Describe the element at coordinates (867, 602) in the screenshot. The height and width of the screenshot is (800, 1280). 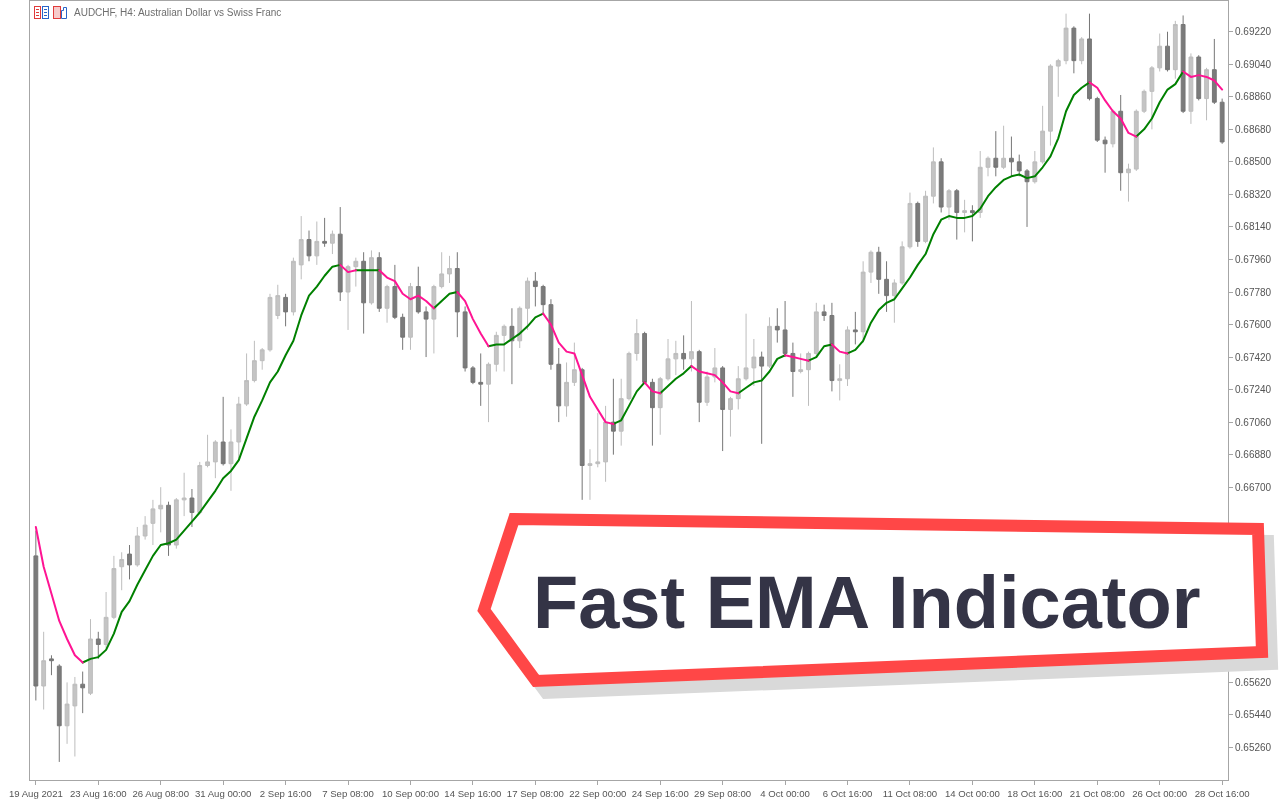
I see `annotation: Fast EMA Indicator` at that location.